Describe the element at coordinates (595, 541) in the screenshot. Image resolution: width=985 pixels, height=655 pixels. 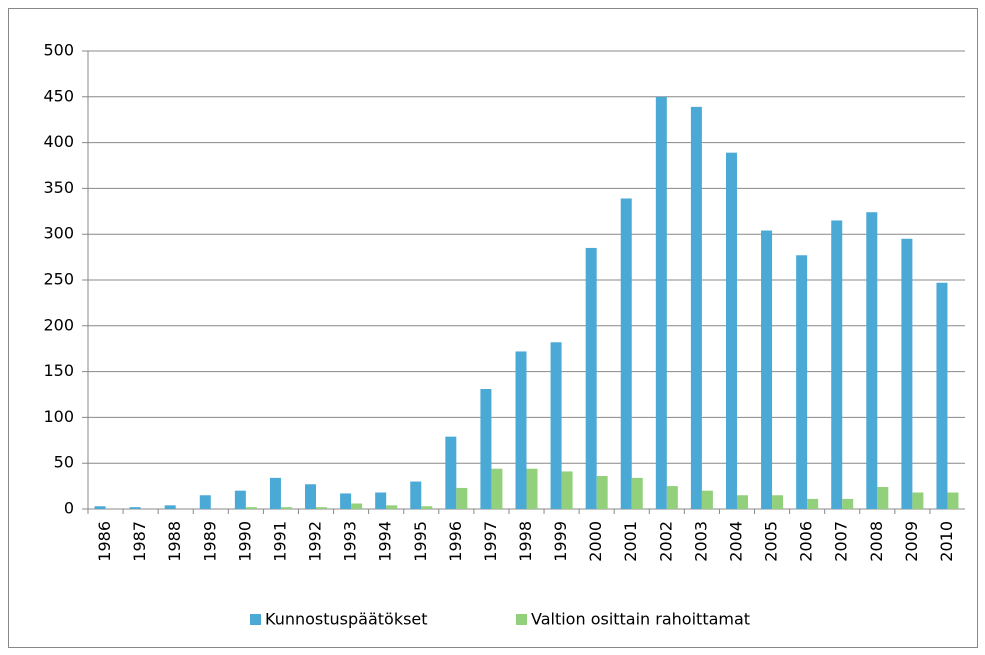
I see `x-tick-label: 2000` at that location.